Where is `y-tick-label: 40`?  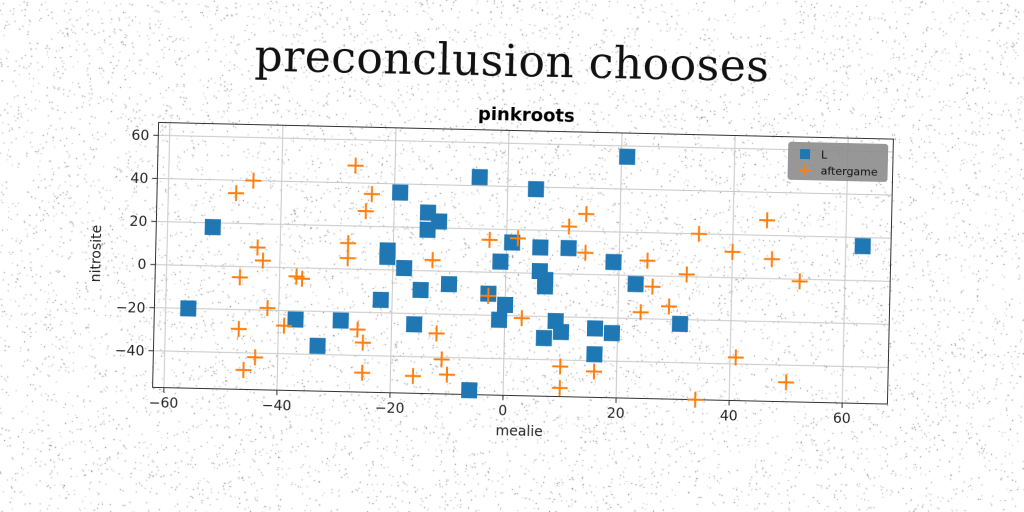
y-tick-label: 40 is located at coordinates (139, 179).